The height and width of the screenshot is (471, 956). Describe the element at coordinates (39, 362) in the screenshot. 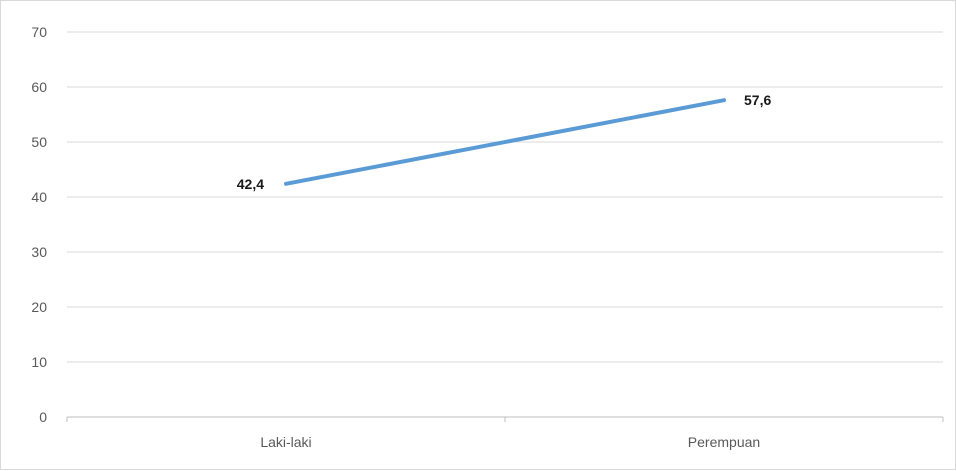

I see `y-tick-label: 10` at that location.